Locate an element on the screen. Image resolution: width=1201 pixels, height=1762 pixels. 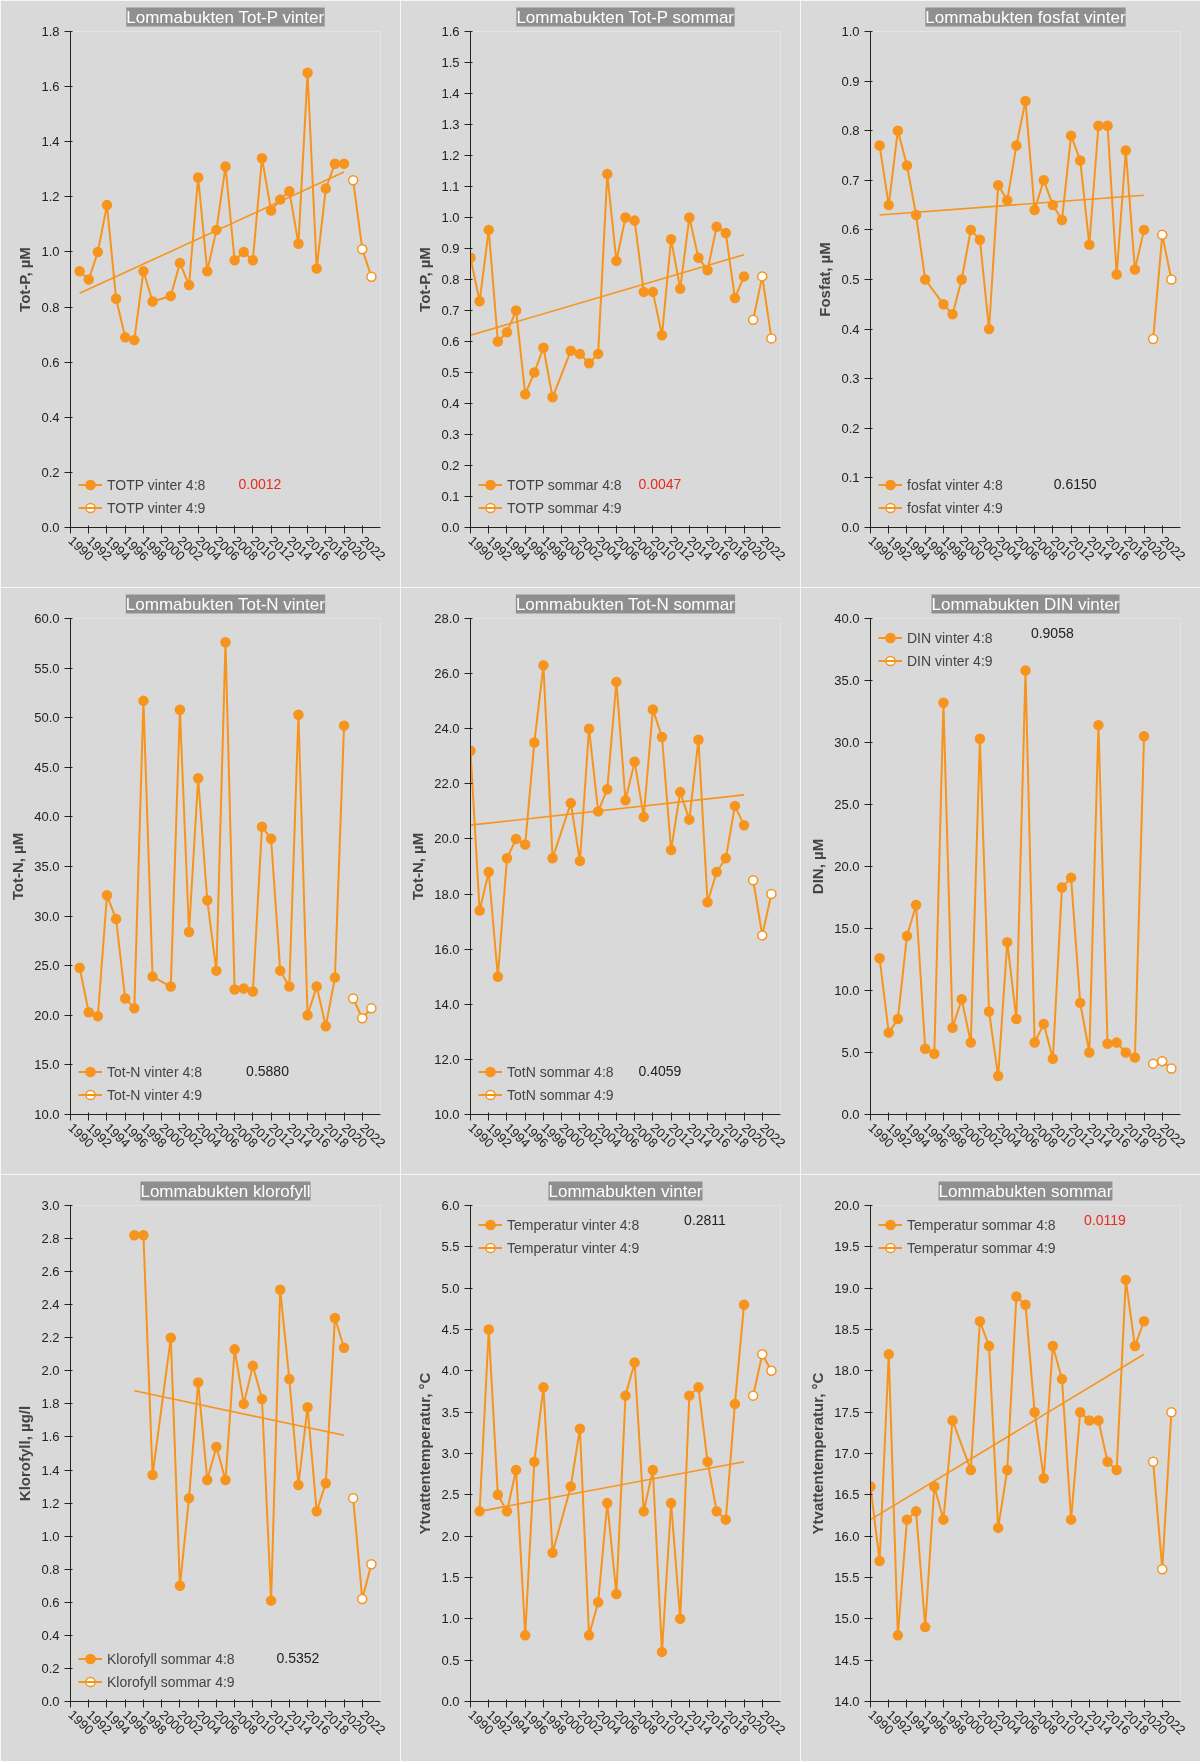
y-tick-label: 0.5 is located at coordinates (850, 279).